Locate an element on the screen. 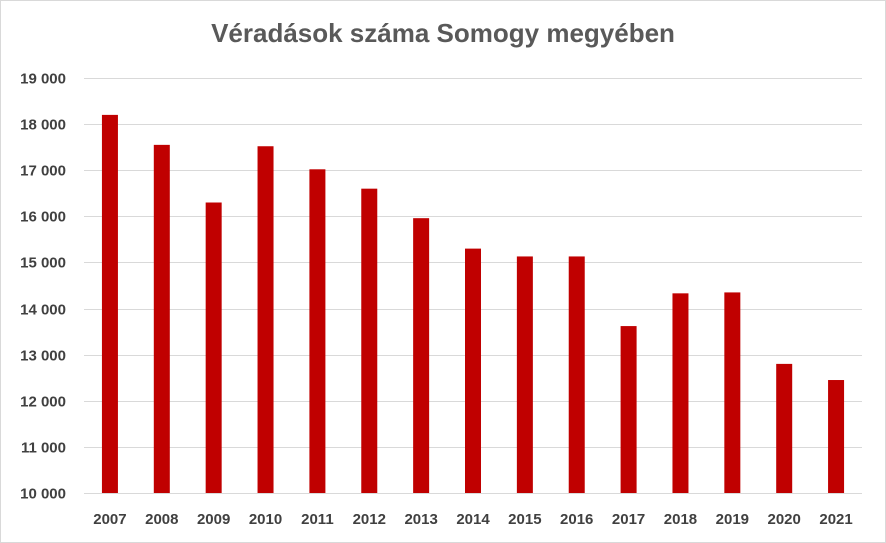 Image resolution: width=886 pixels, height=543 pixels. bar-2019 is located at coordinates (732, 392).